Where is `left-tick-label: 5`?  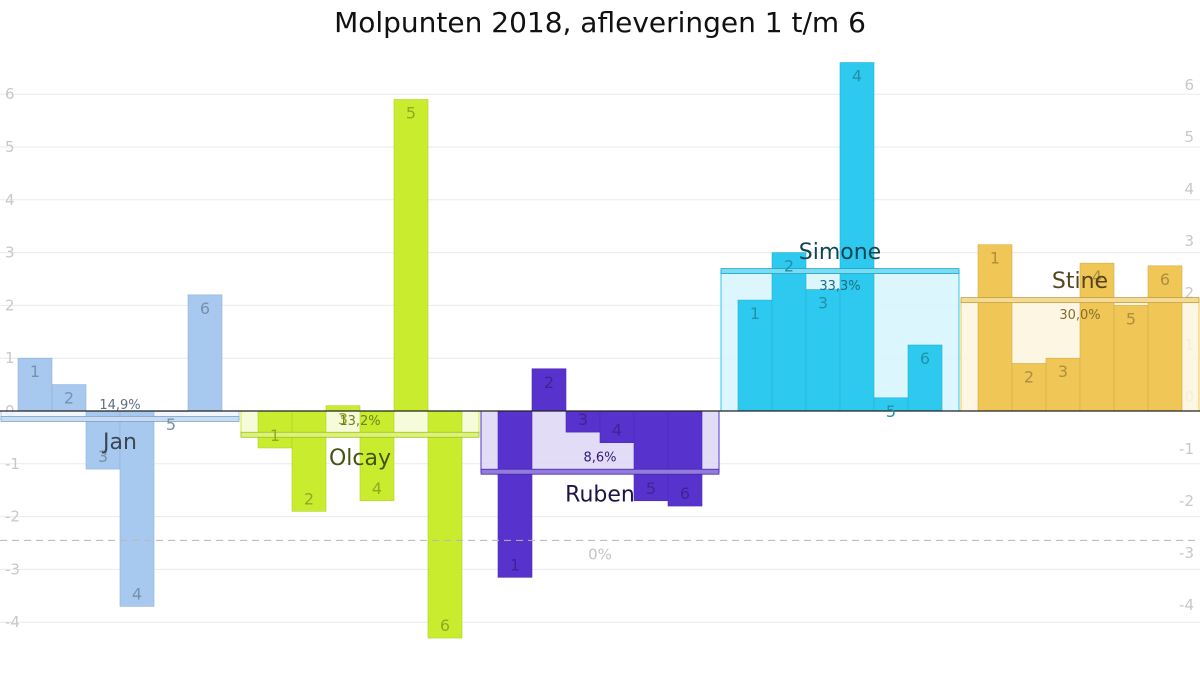 left-tick-label: 5 is located at coordinates (10, 147).